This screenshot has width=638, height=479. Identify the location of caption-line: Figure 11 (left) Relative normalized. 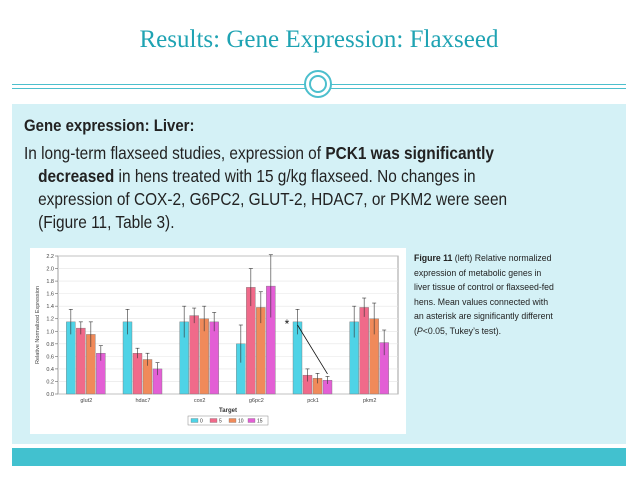
(501, 259).